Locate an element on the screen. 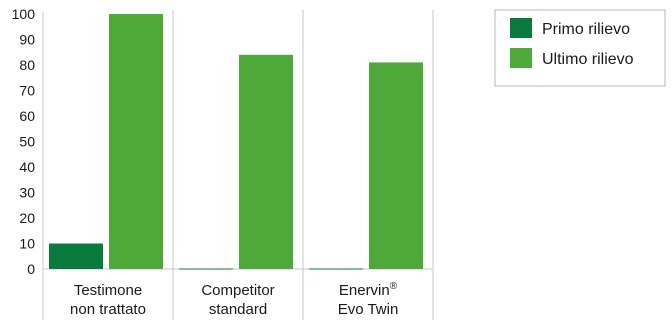 Image resolution: width=672 pixels, height=320 pixels. x-category-label: Enervin® is located at coordinates (368, 290).